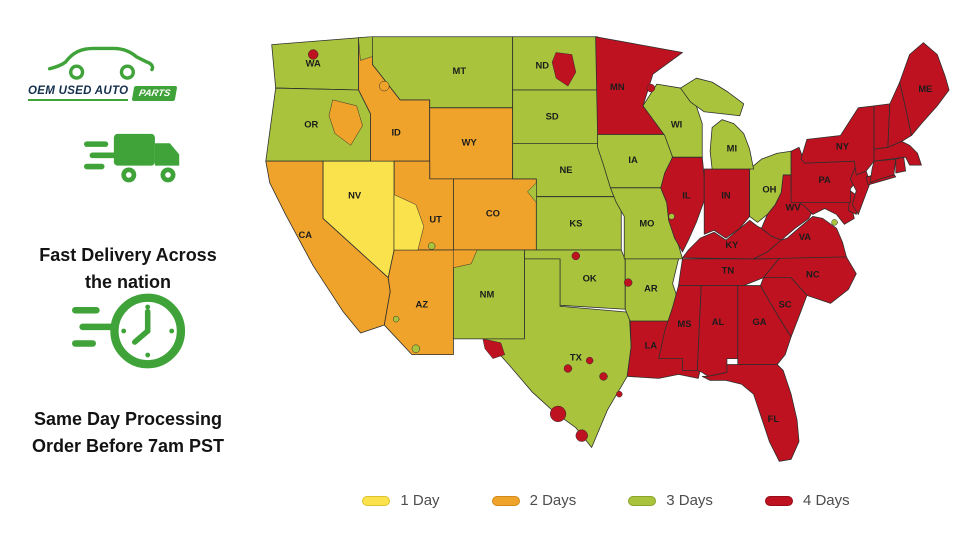 This screenshot has width=960, height=540. Describe the element at coordinates (128, 282) in the screenshot. I see `fast-delivery-line2: the nation` at that location.